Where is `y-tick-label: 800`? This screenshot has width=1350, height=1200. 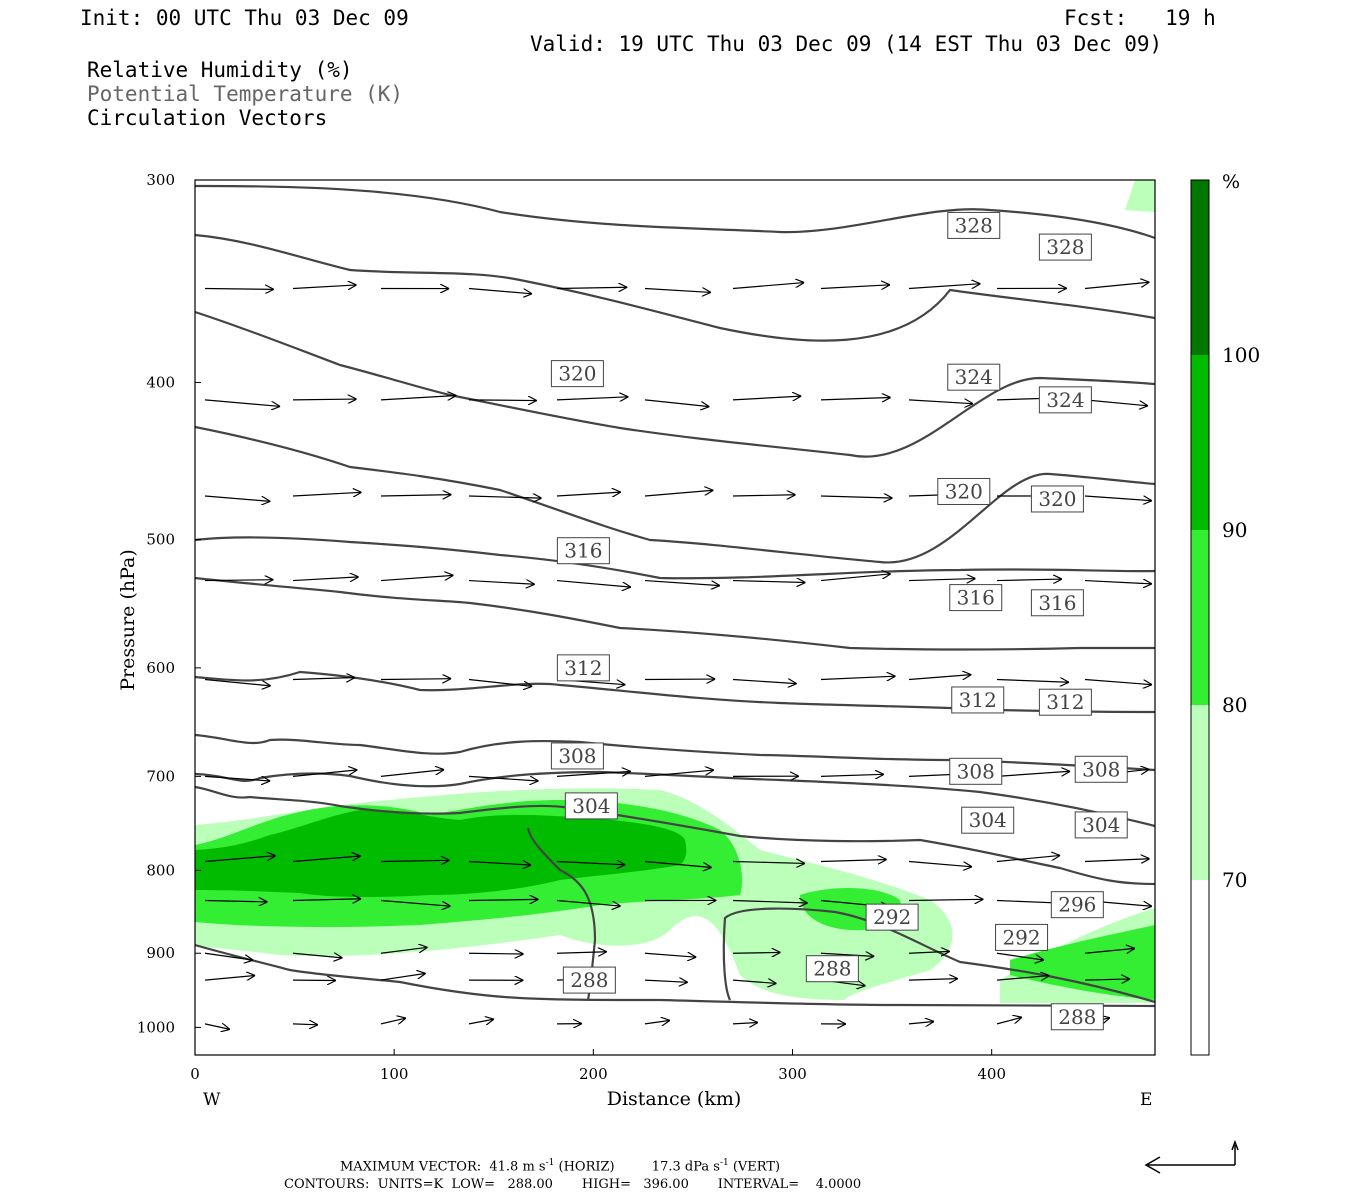
y-tick-label: 800 is located at coordinates (160, 870).